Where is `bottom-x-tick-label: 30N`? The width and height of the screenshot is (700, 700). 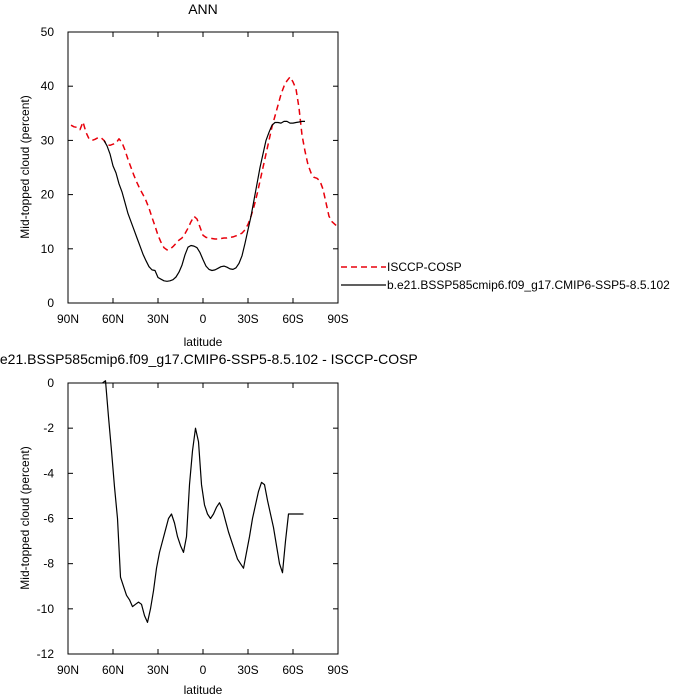 bottom-x-tick-label: 30N is located at coordinates (158, 670).